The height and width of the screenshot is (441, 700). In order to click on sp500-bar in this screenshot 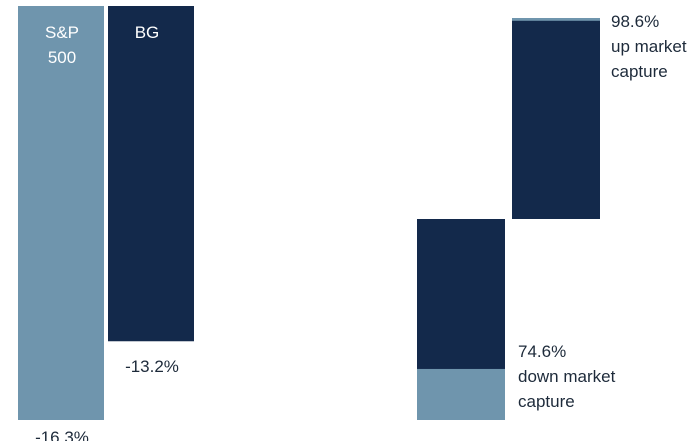, I will do `click(61, 213)`.